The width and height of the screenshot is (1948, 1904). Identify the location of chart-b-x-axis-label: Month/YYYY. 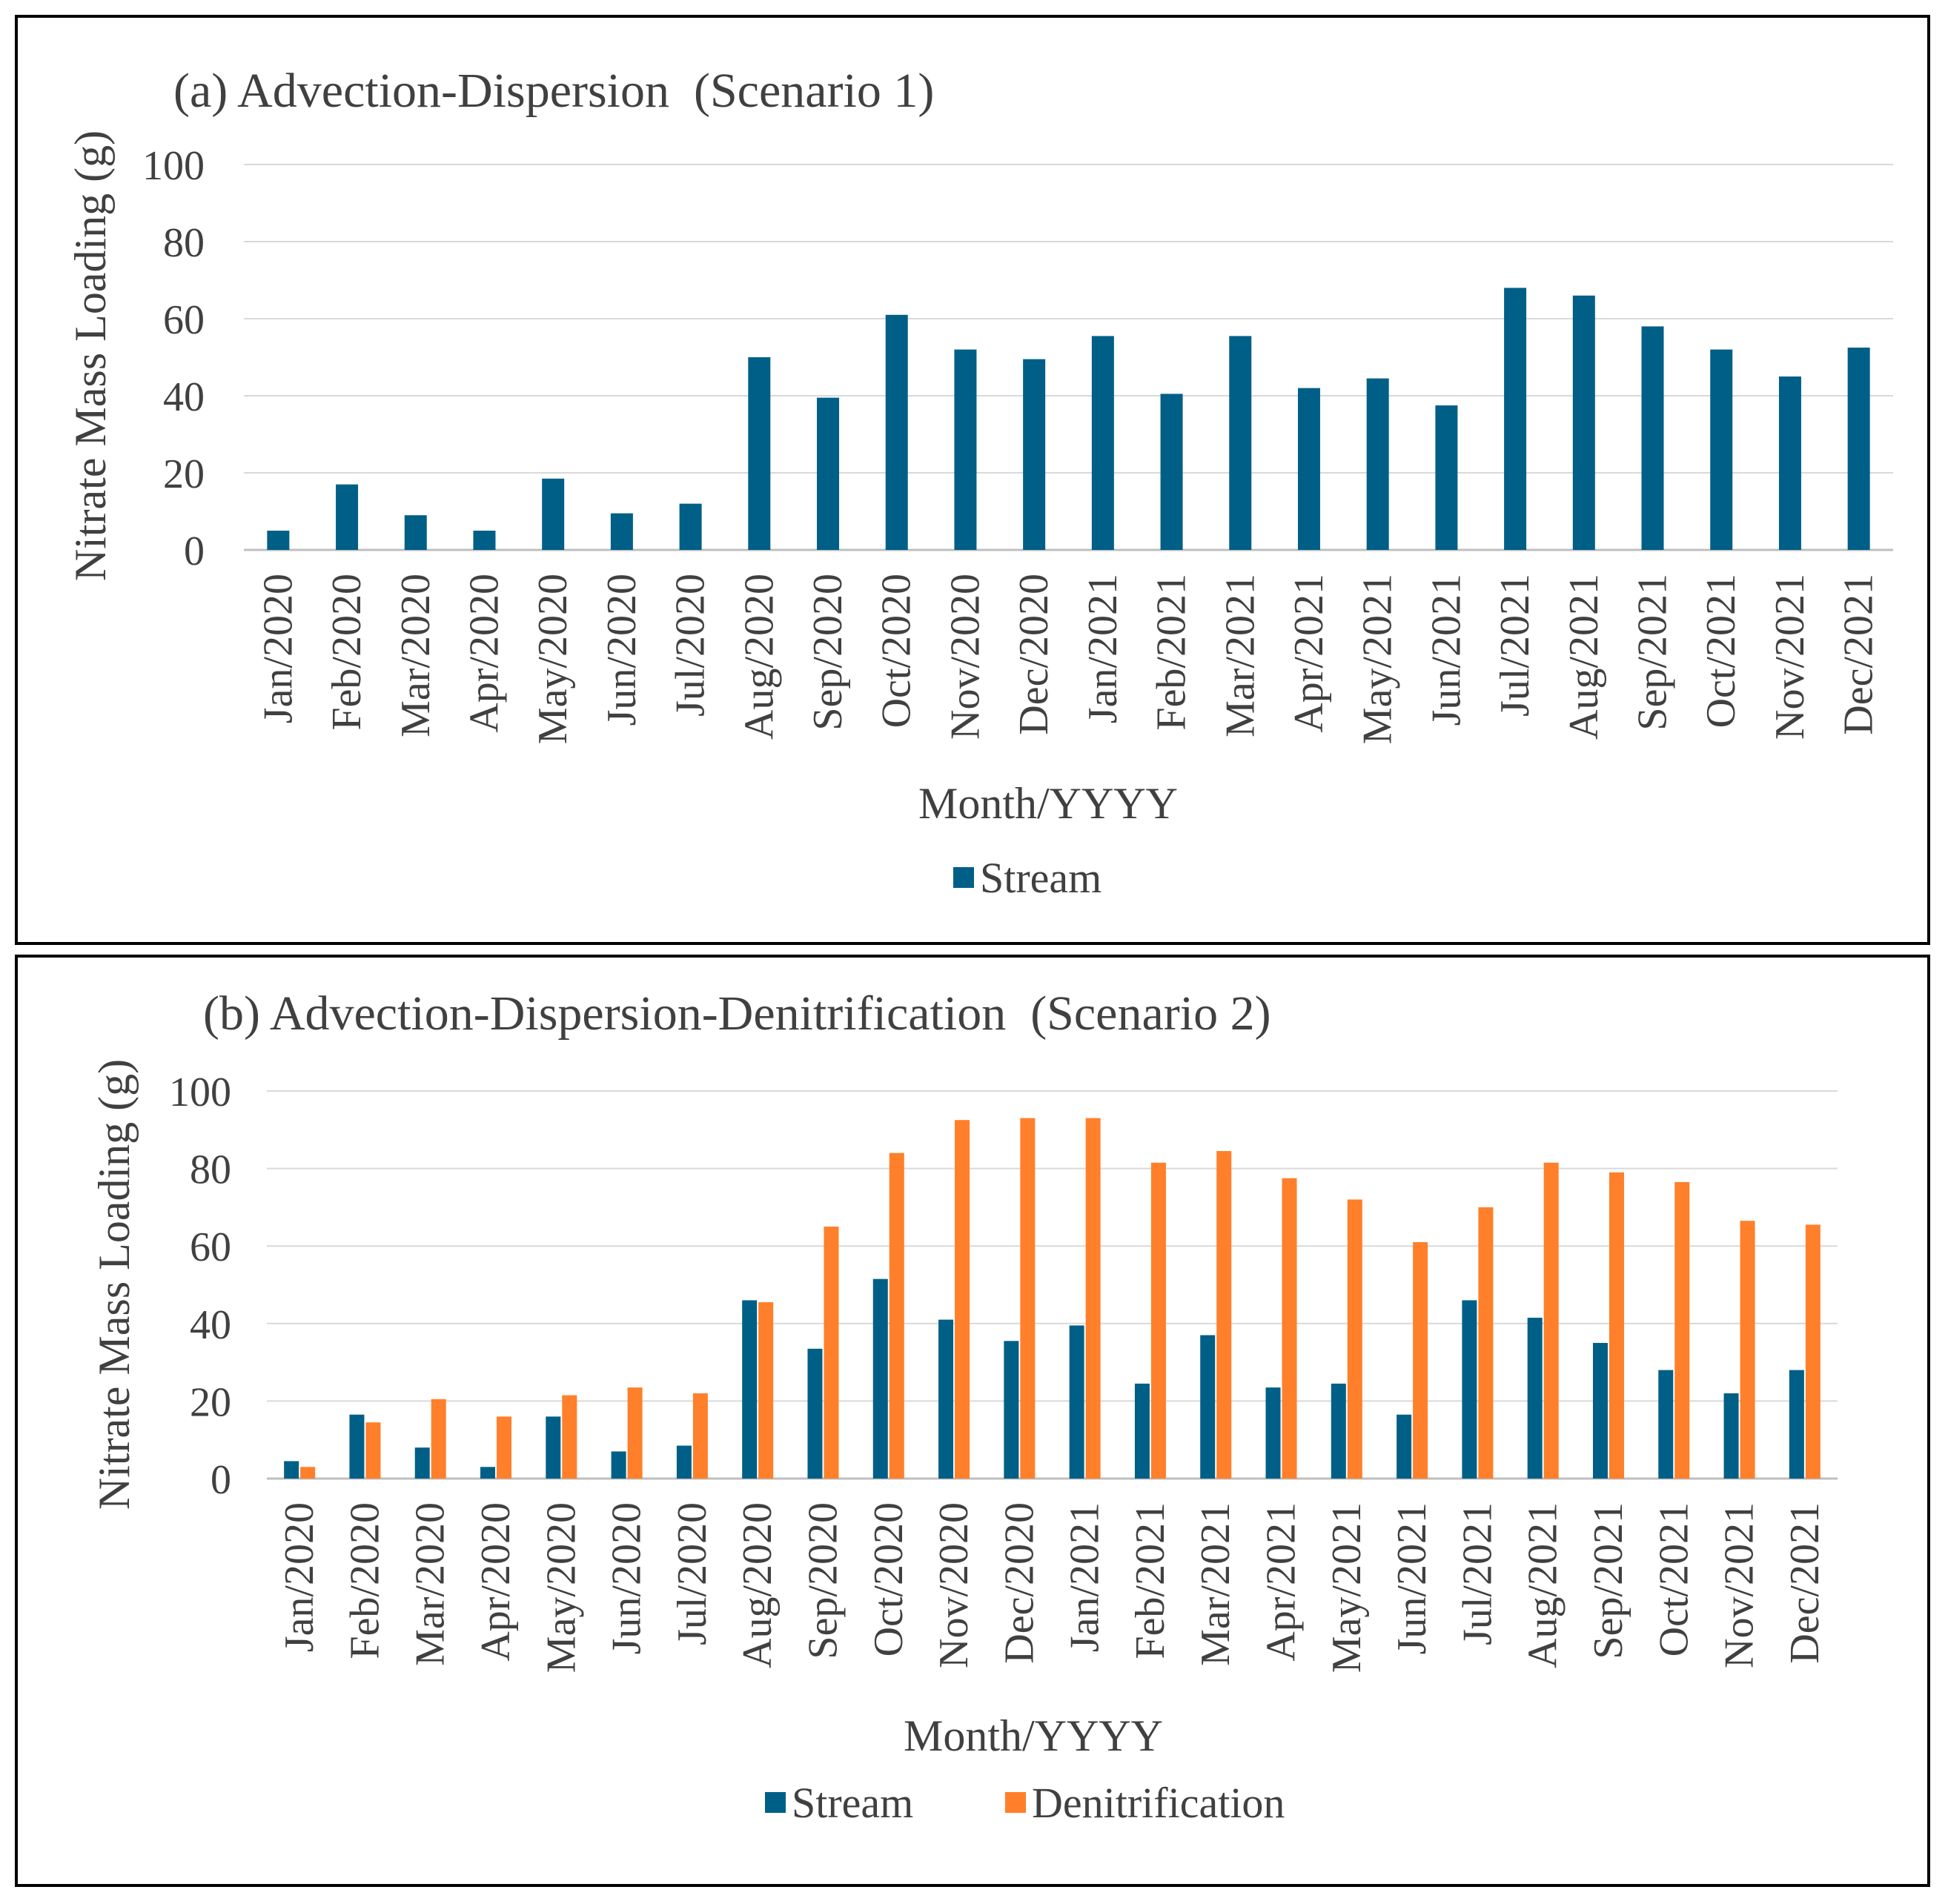
(1033, 1736).